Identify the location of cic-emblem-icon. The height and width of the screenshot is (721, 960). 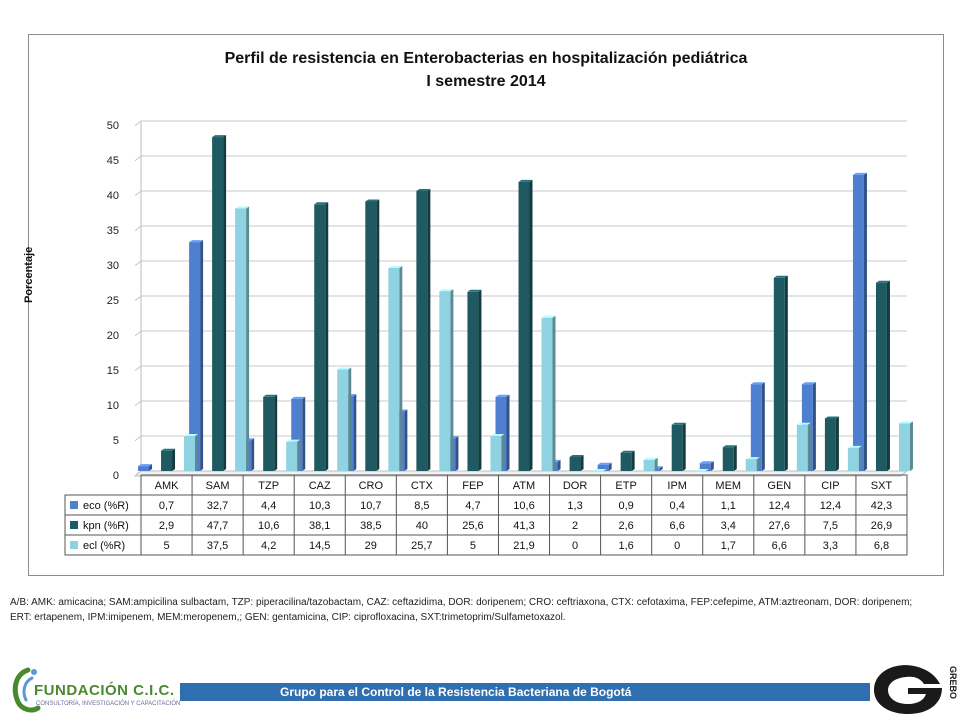
(26, 690).